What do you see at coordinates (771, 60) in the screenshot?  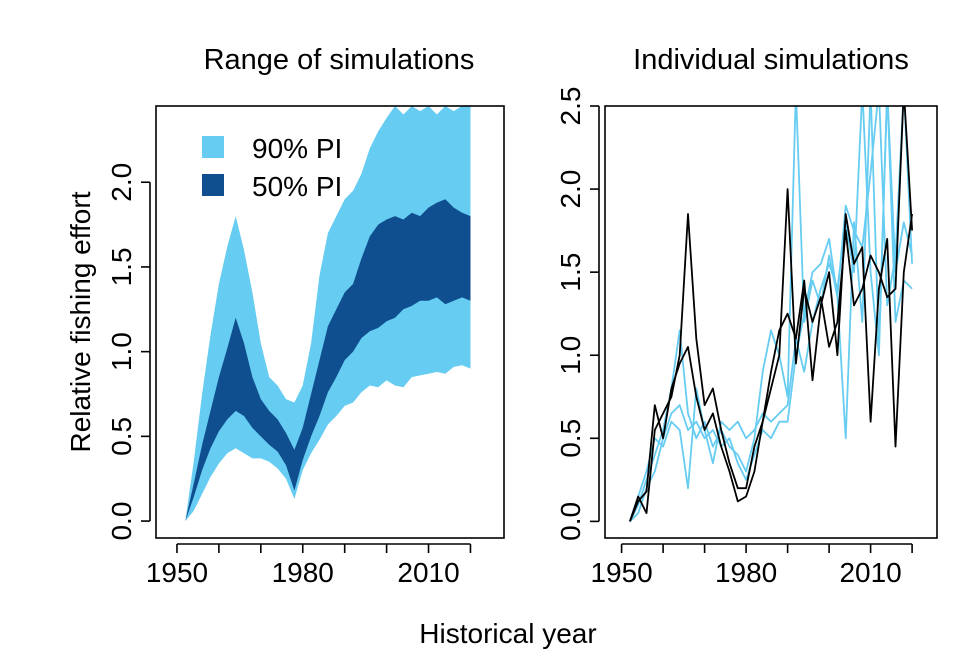 I see `right-panel-title: Individual simulations` at bounding box center [771, 60].